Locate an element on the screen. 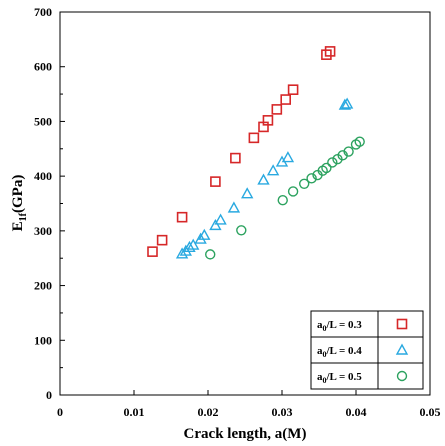 The width and height of the screenshot is (445, 446). y-tick-label: 700 is located at coordinates (43, 12).